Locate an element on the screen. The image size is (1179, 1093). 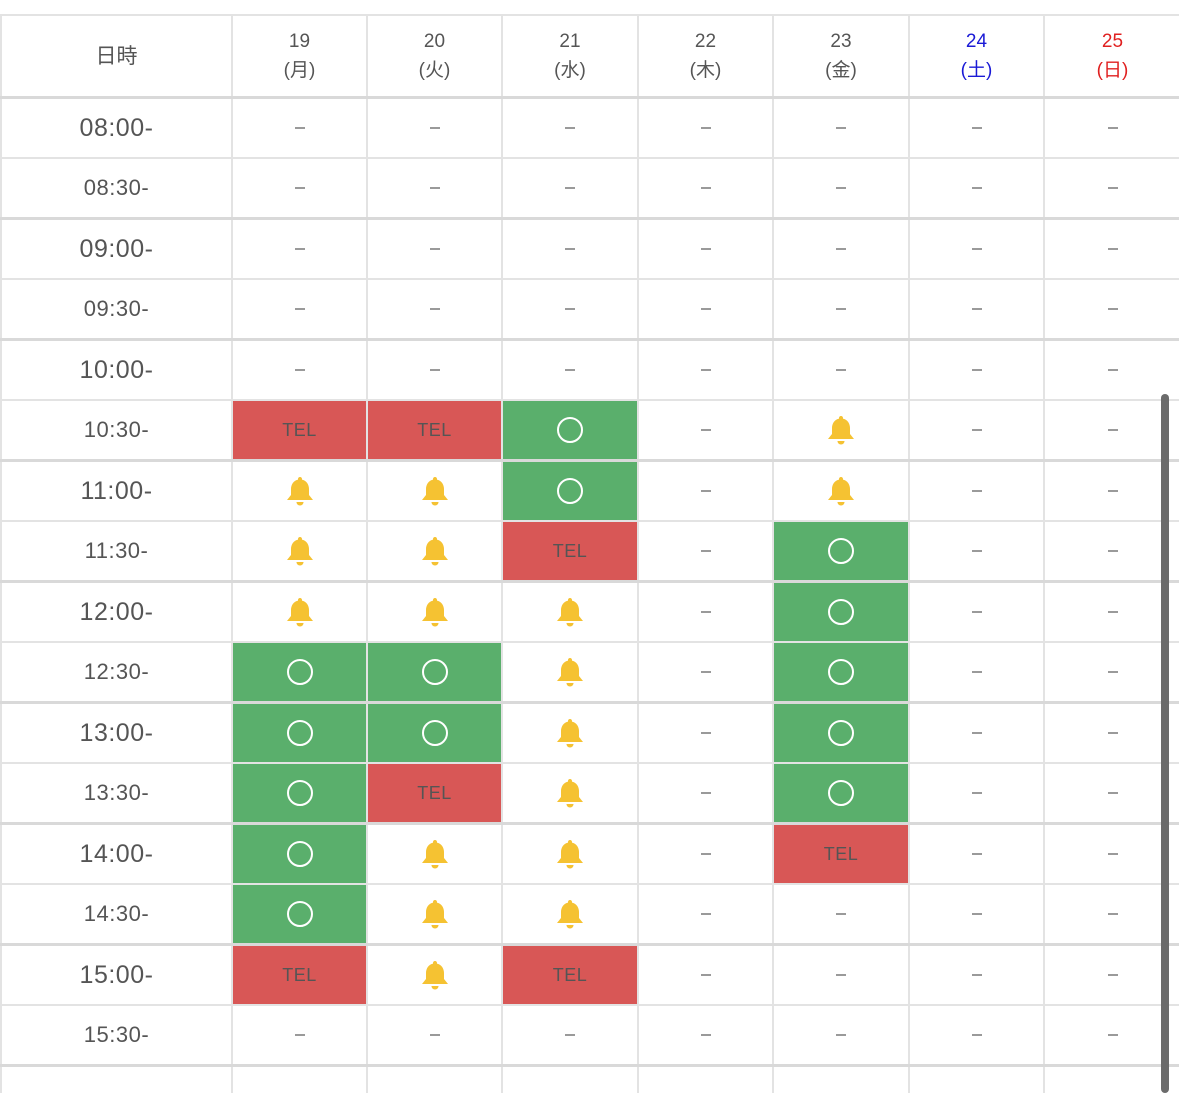
time-slot-row: 13:00- is located at coordinates (589, 732).